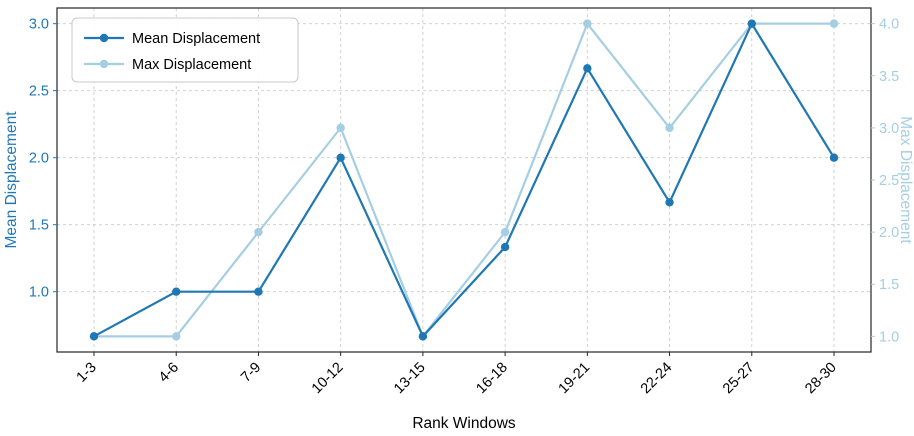 This screenshot has height=436, width=914. What do you see at coordinates (464, 423) in the screenshot?
I see `x-axis-label: Rank Windows` at bounding box center [464, 423].